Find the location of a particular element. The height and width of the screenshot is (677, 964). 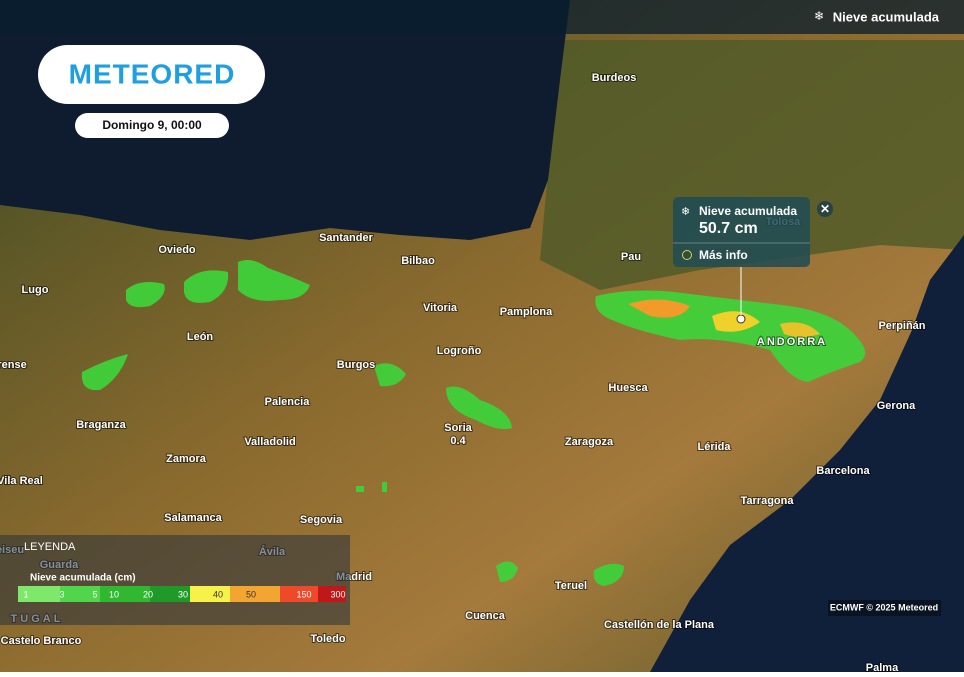

city-label: Logroño is located at coordinates (459, 351).